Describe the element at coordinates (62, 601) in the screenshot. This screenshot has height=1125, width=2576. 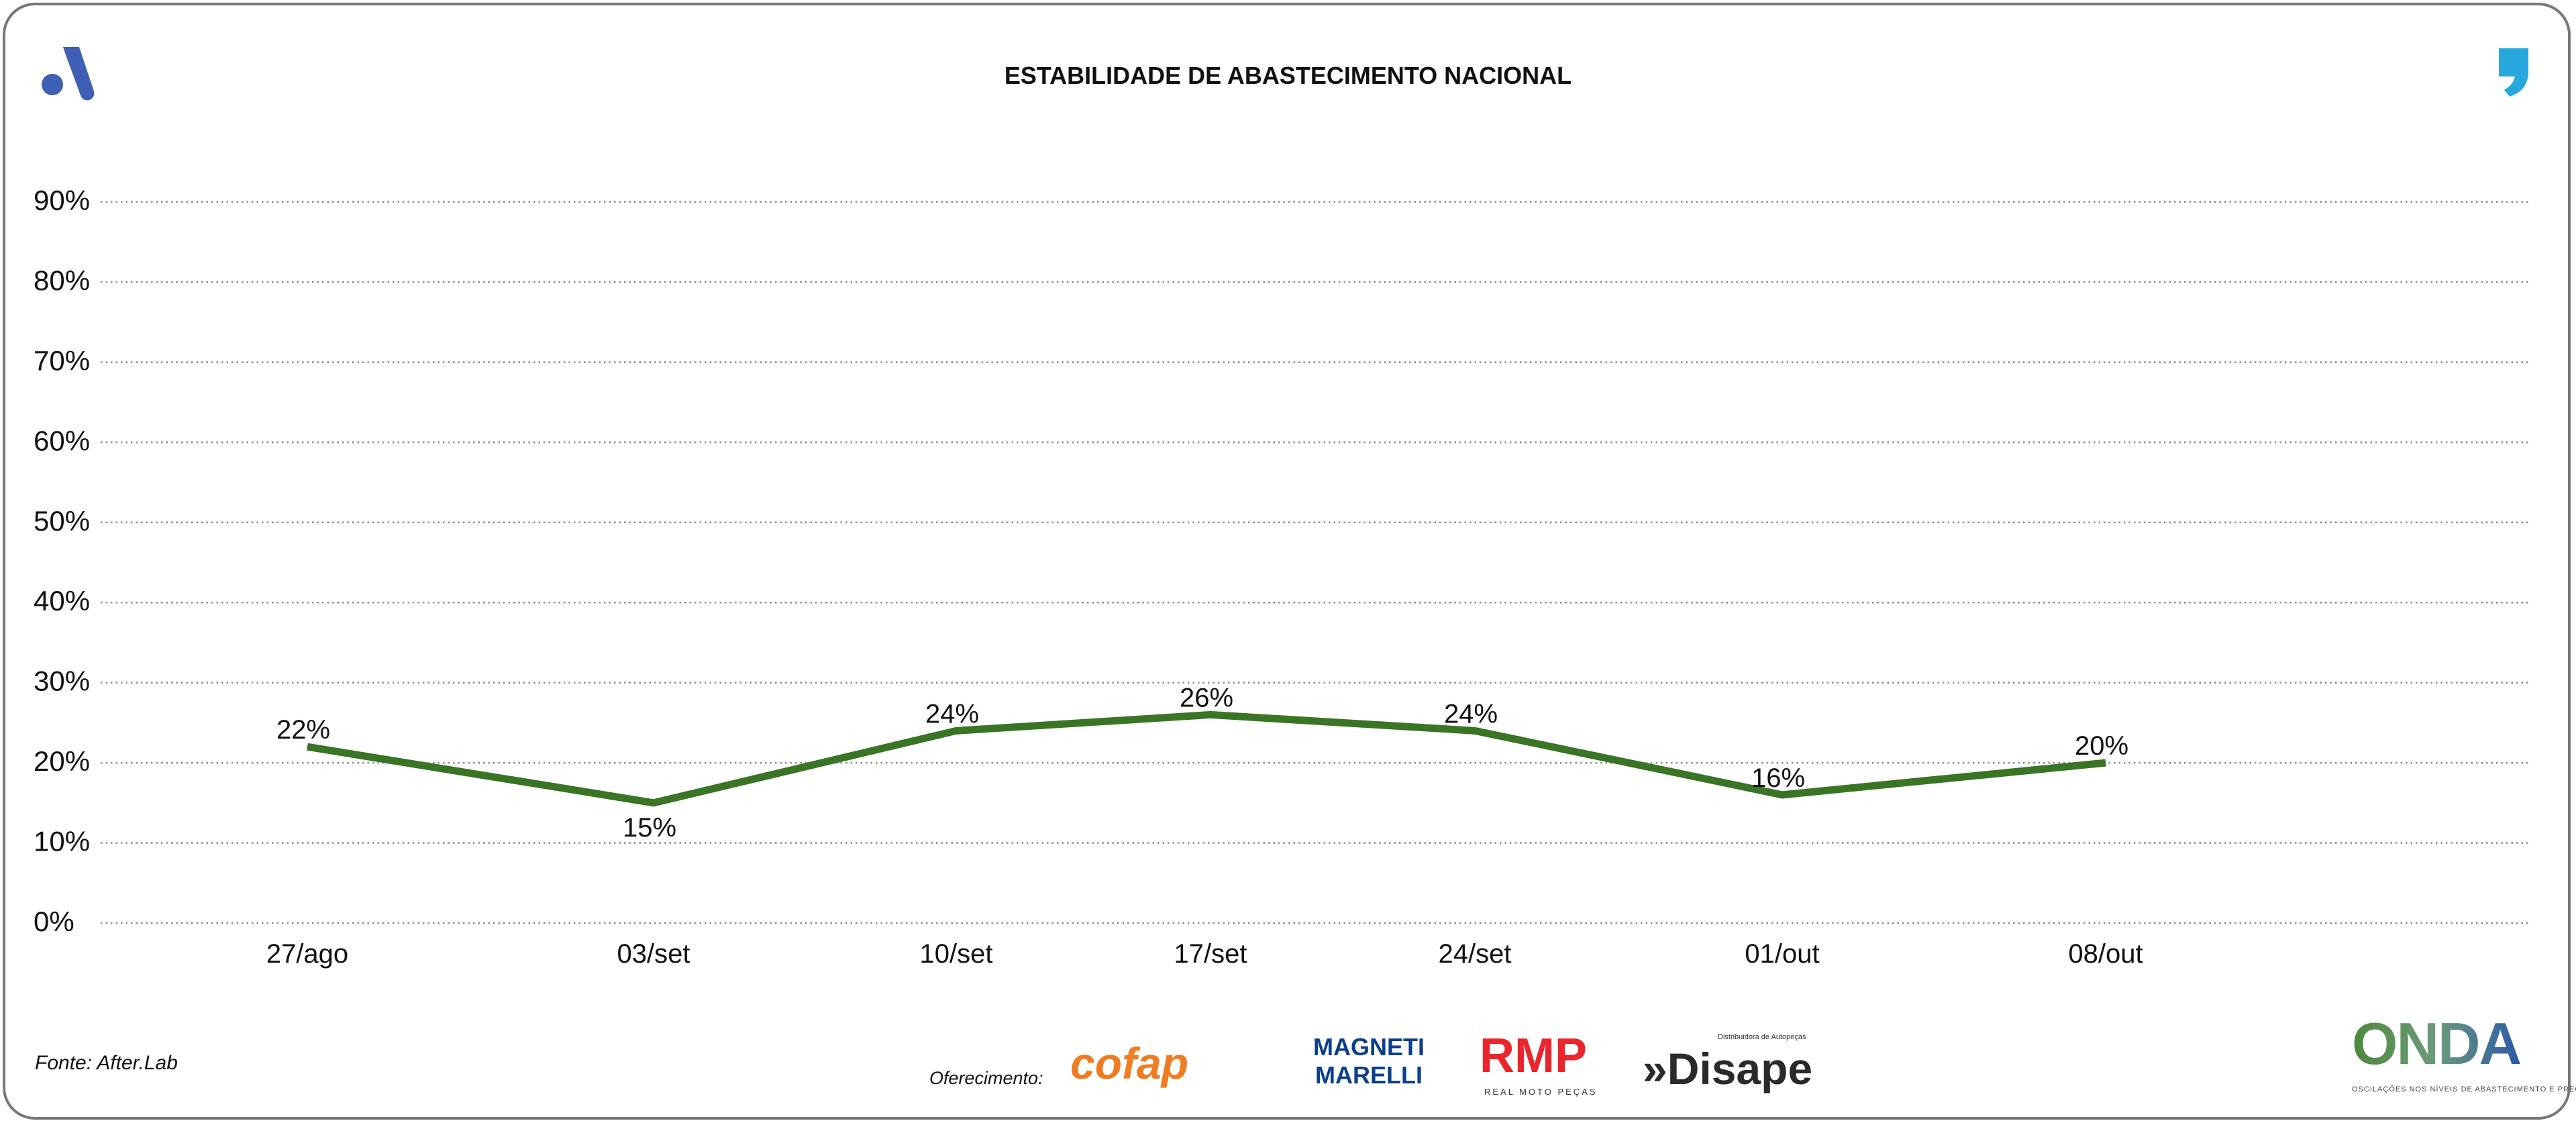
I see `y-tick-label: 40%` at that location.